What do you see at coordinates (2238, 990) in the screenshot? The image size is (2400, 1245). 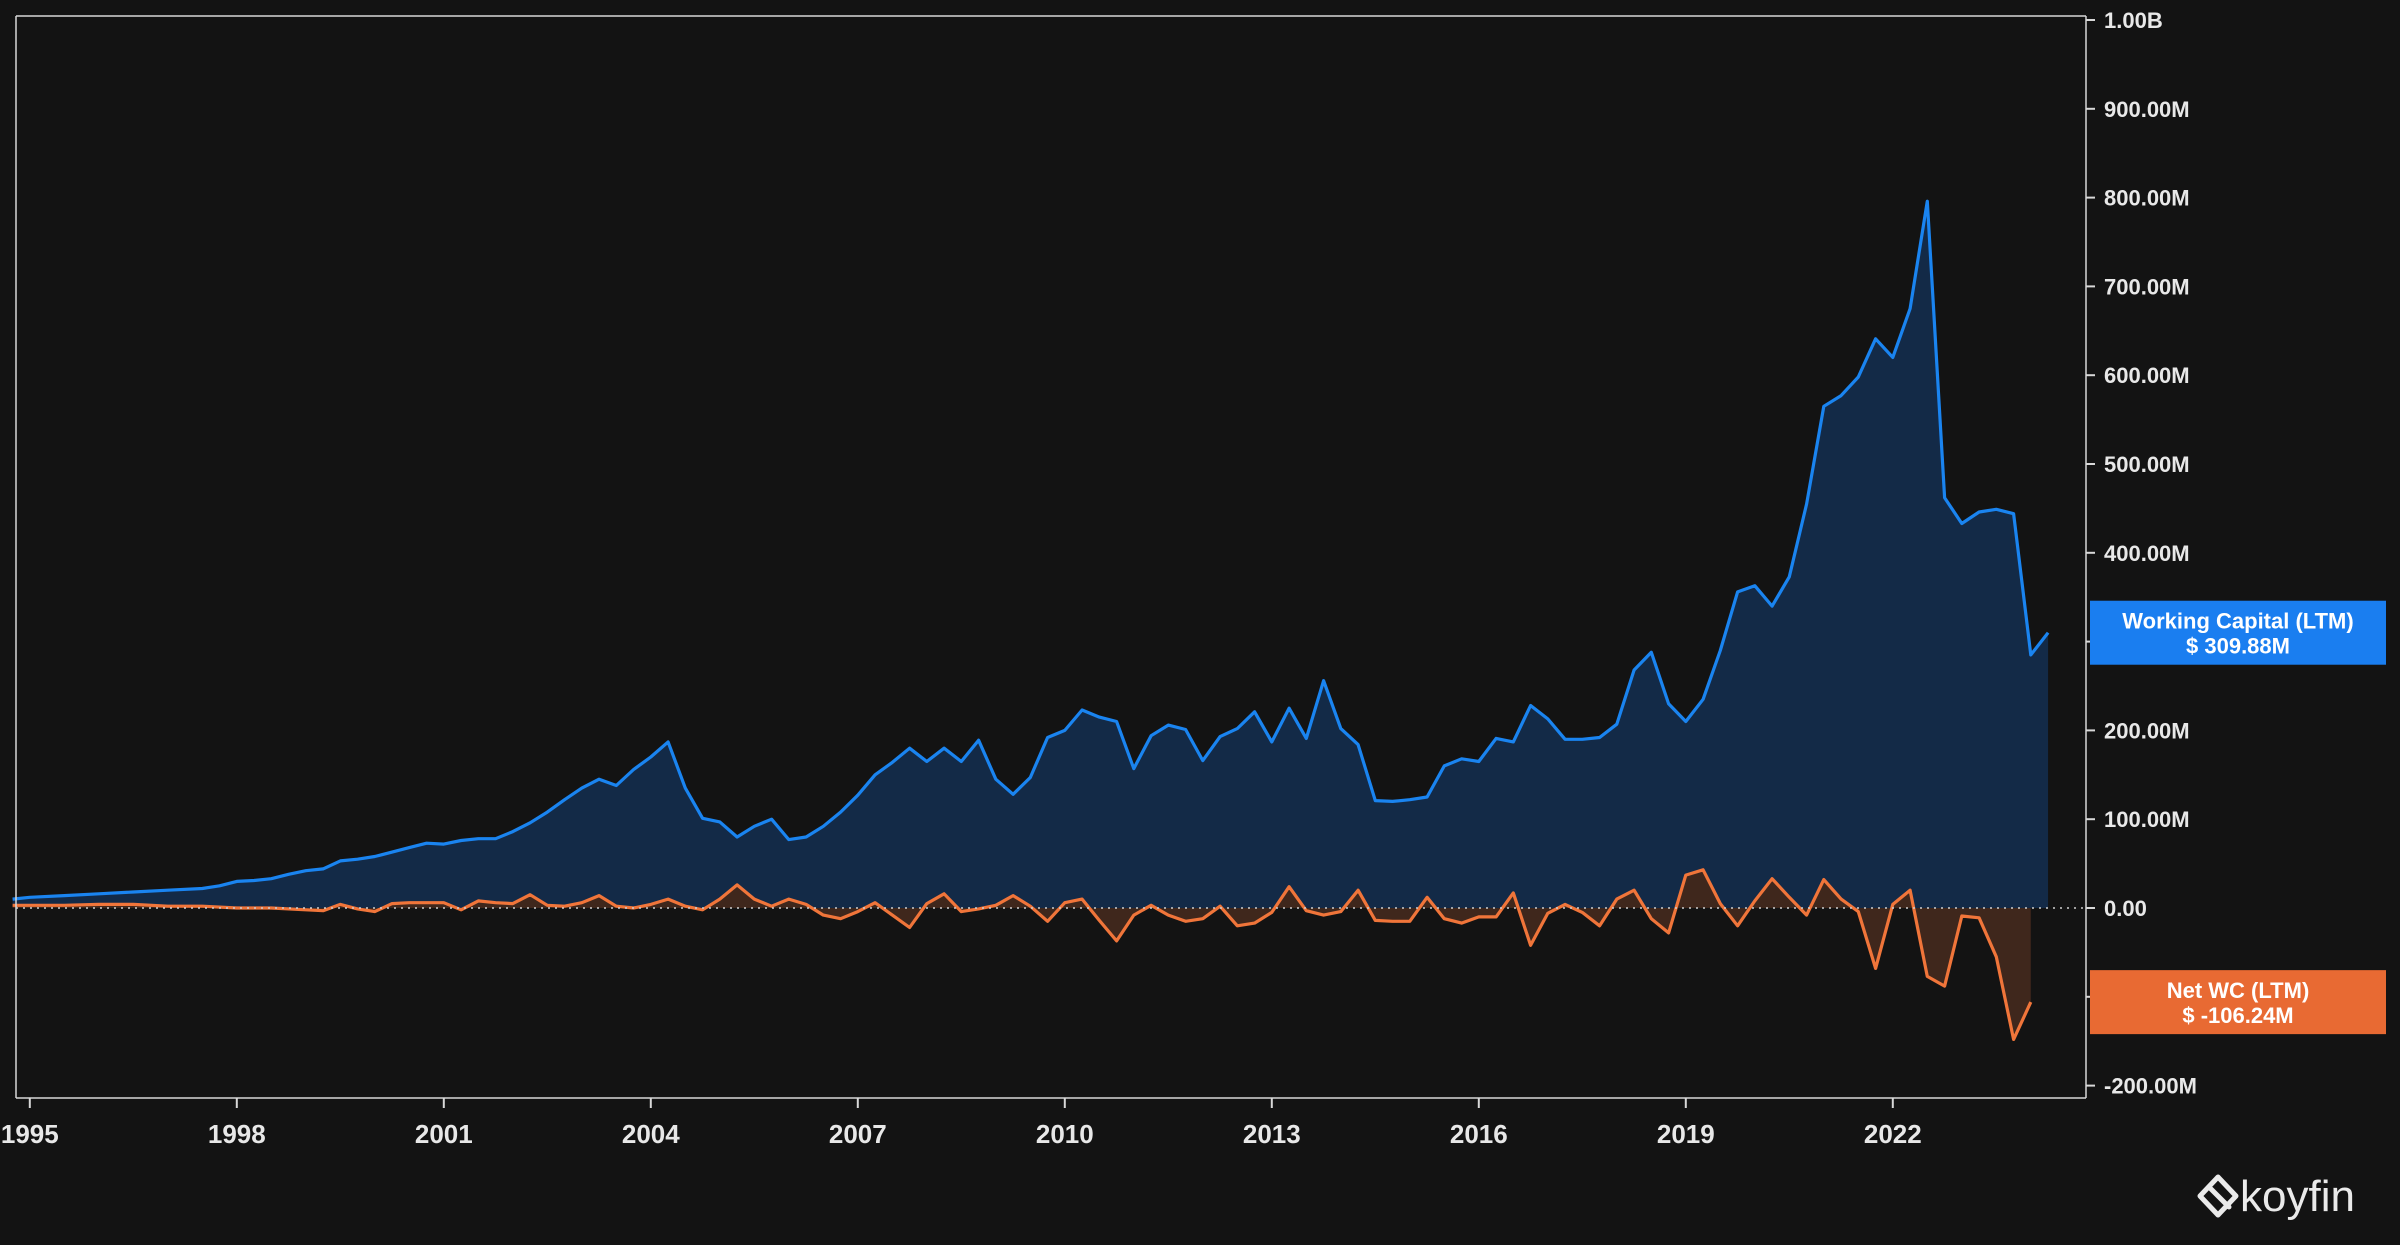 I see `series-badge-name-1: Net WC (LTM)` at bounding box center [2238, 990].